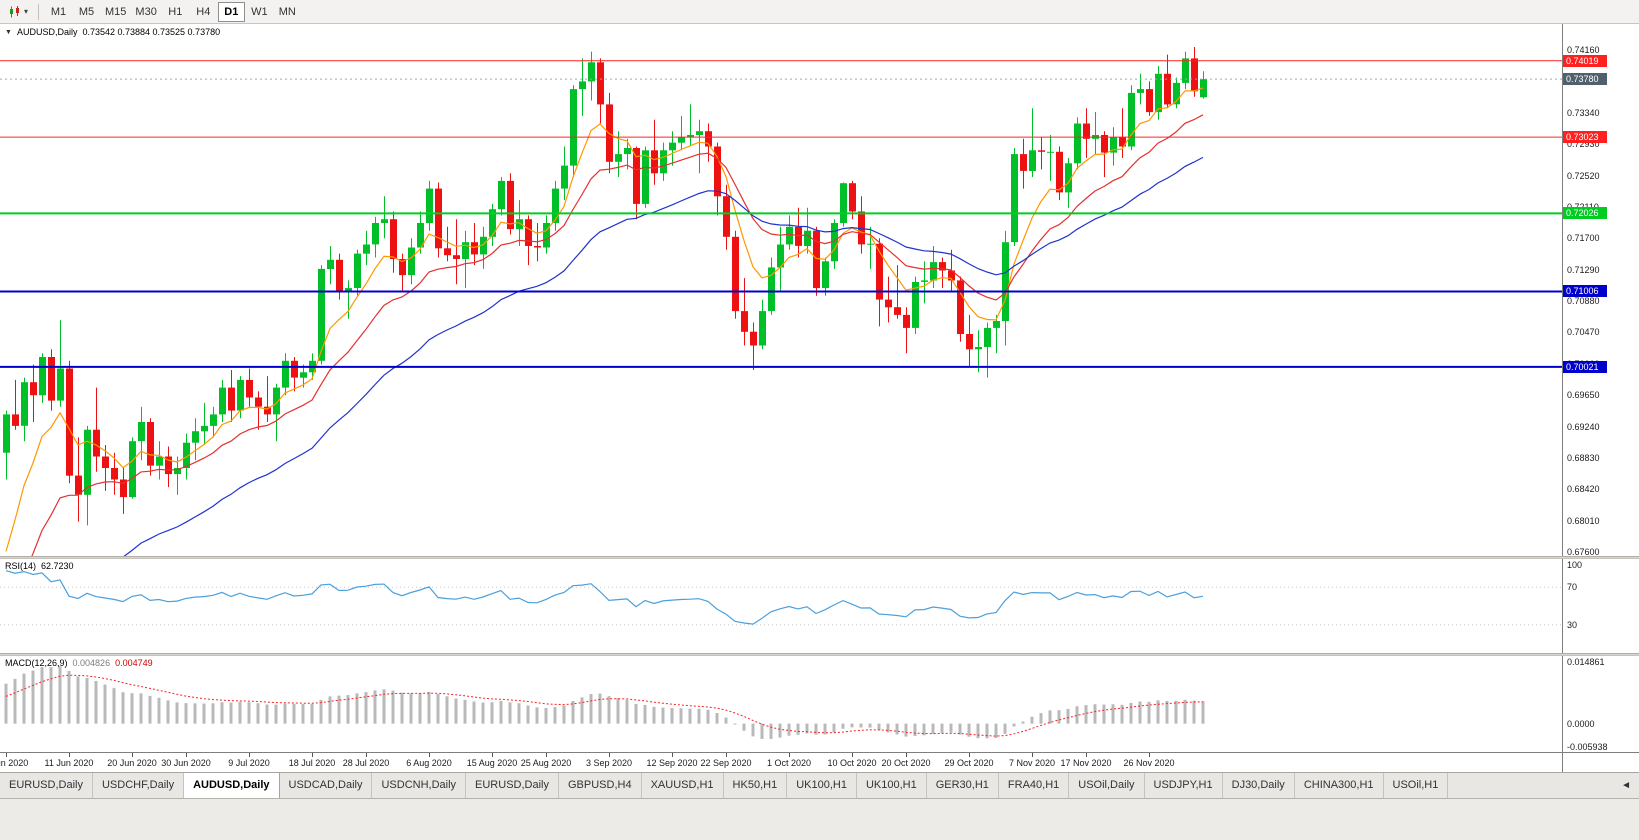  Describe the element at coordinates (203, 11) in the screenshot. I see `timeframe-button-h4: H4` at that location.